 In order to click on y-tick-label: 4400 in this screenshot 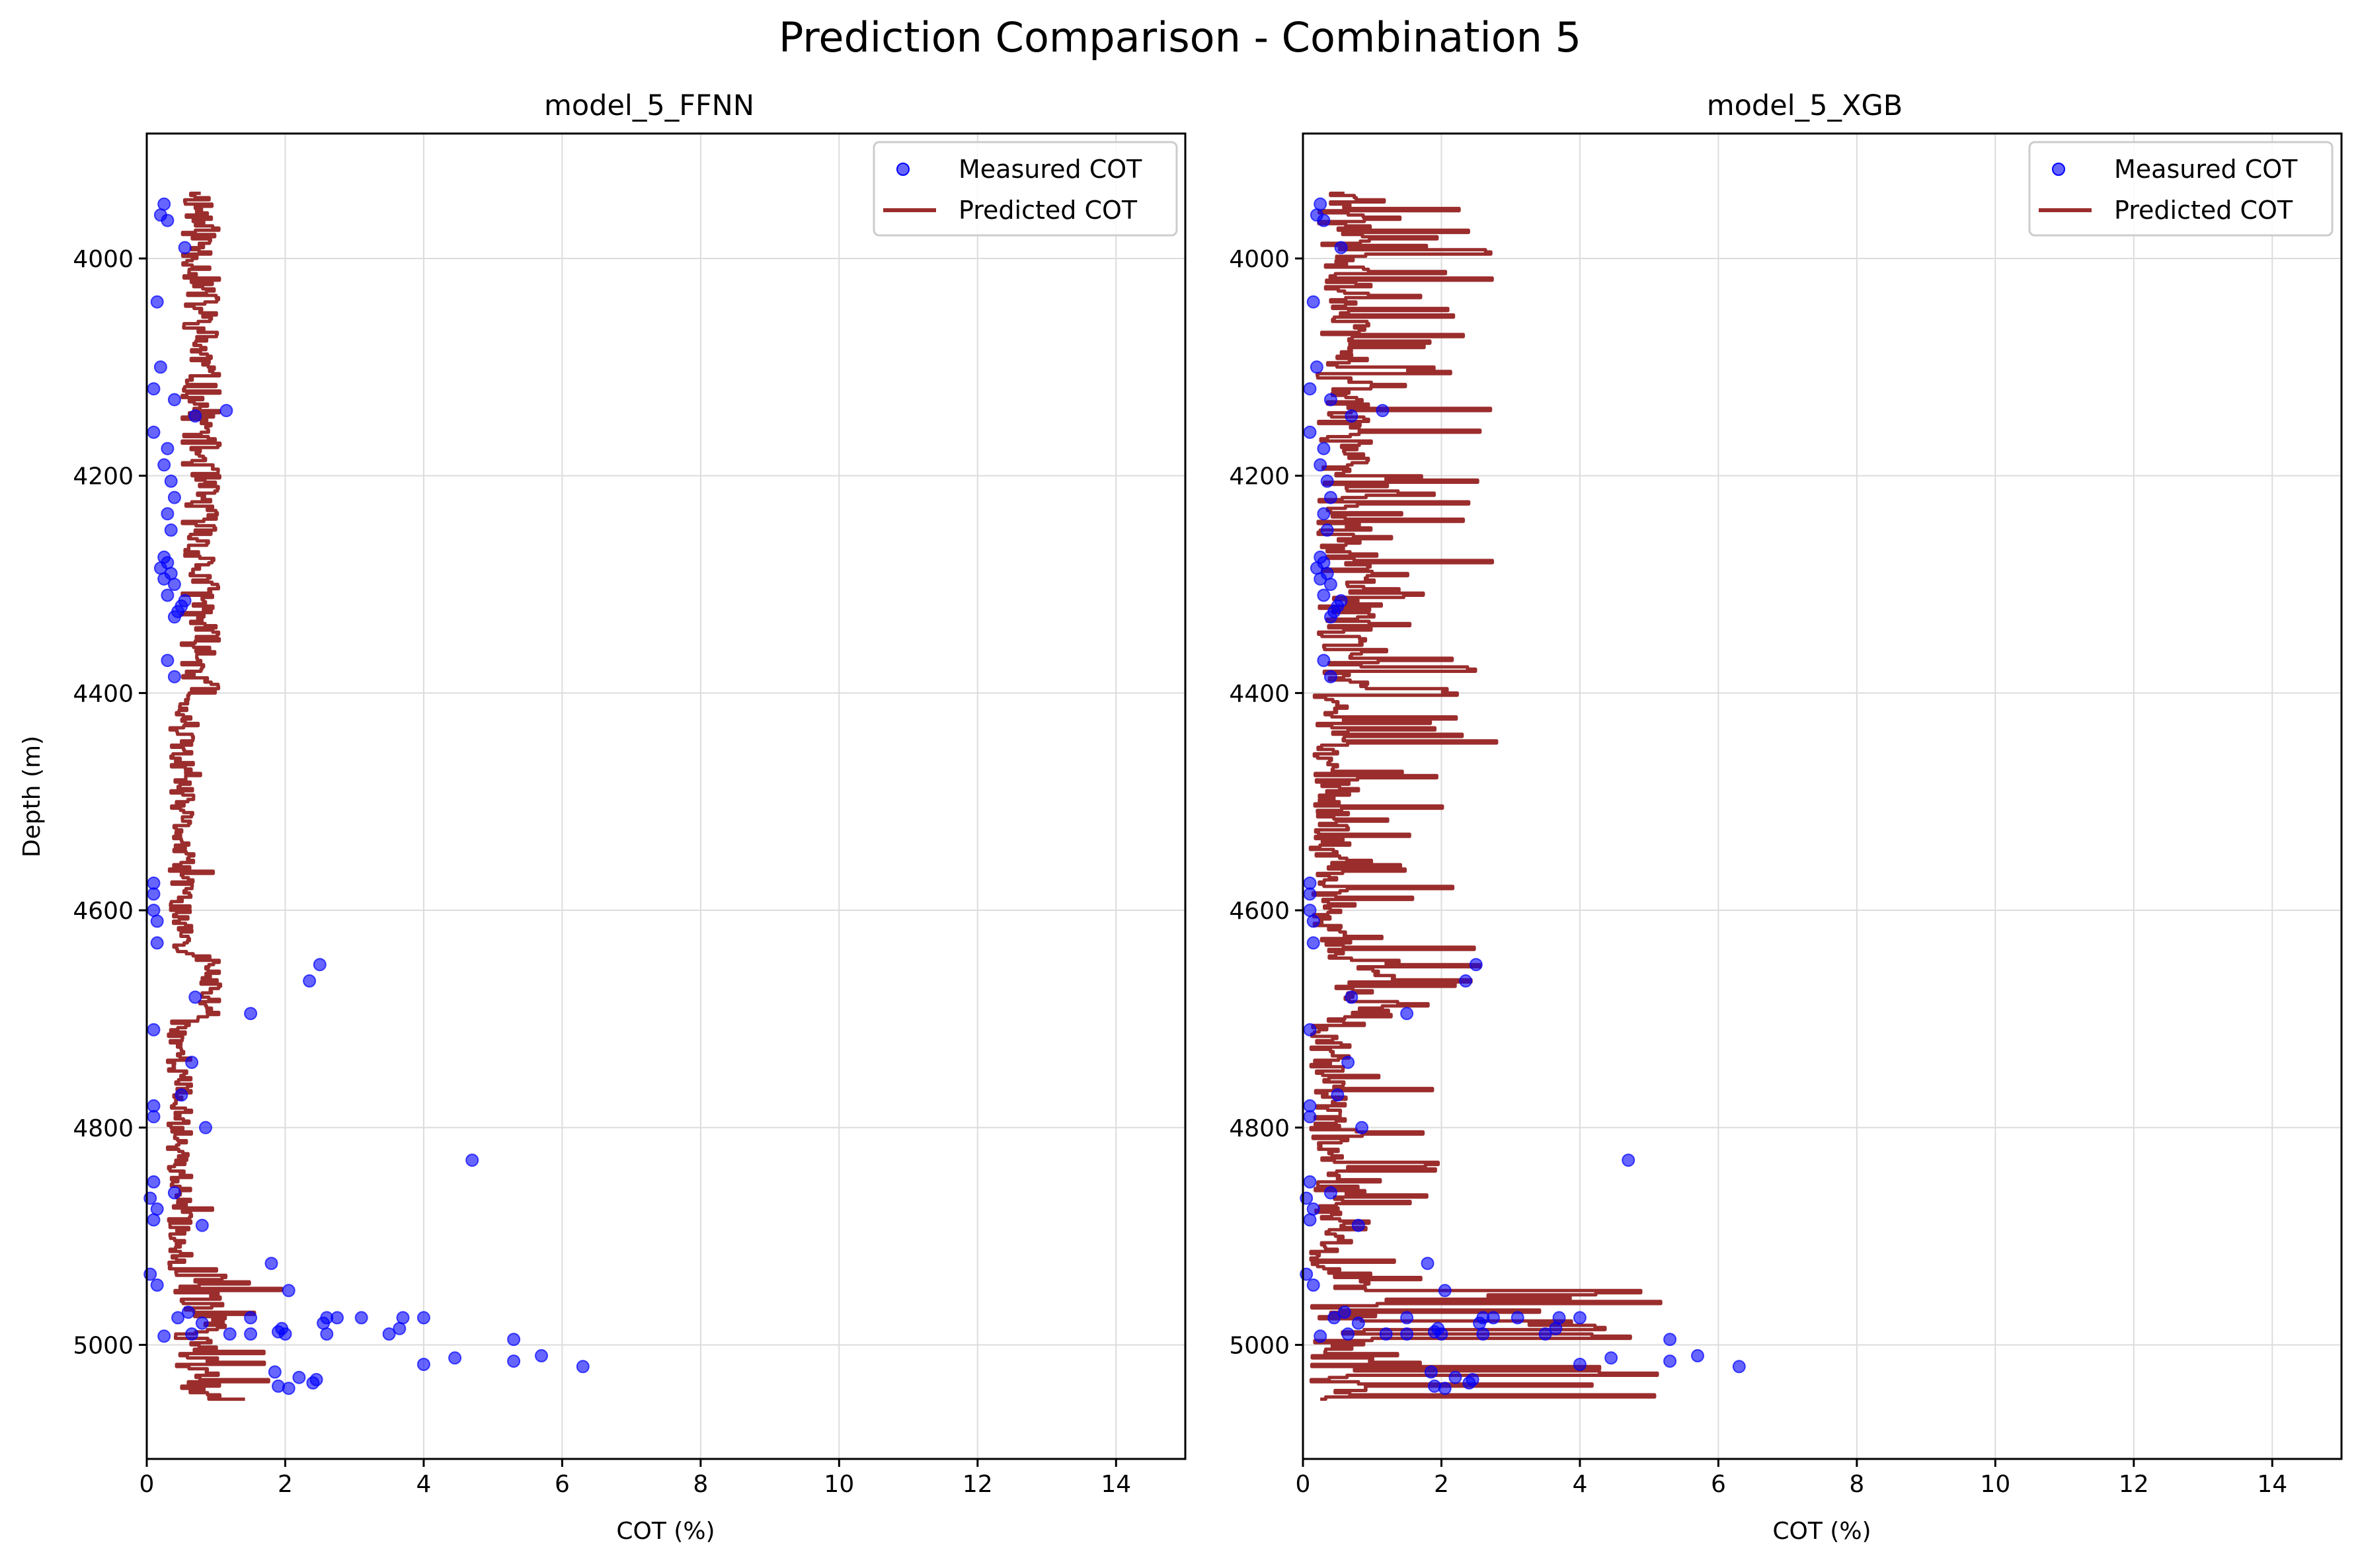, I will do `click(1259, 693)`.